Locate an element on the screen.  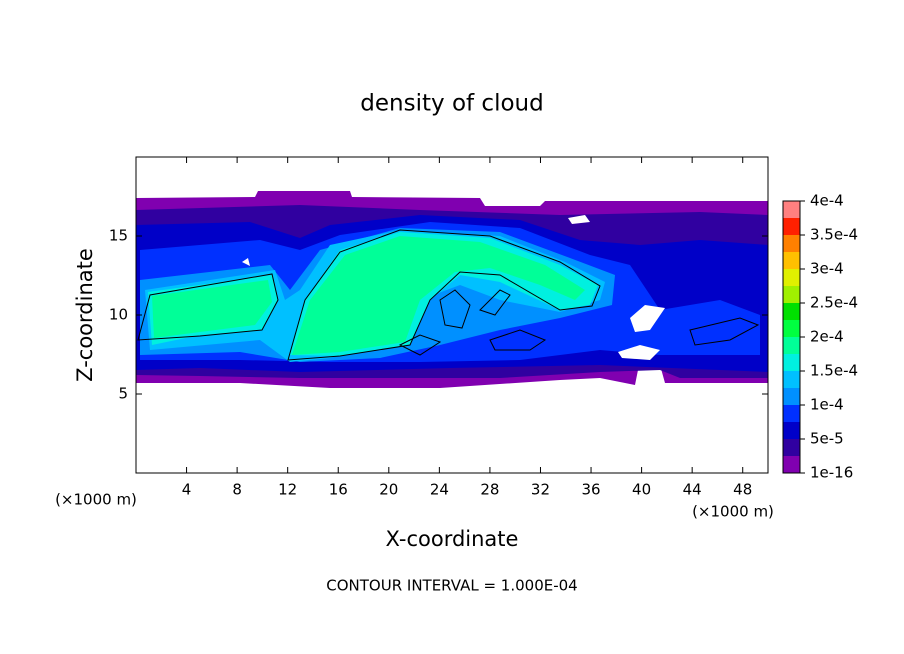
x-tick-label: 44 is located at coordinates (692, 490).